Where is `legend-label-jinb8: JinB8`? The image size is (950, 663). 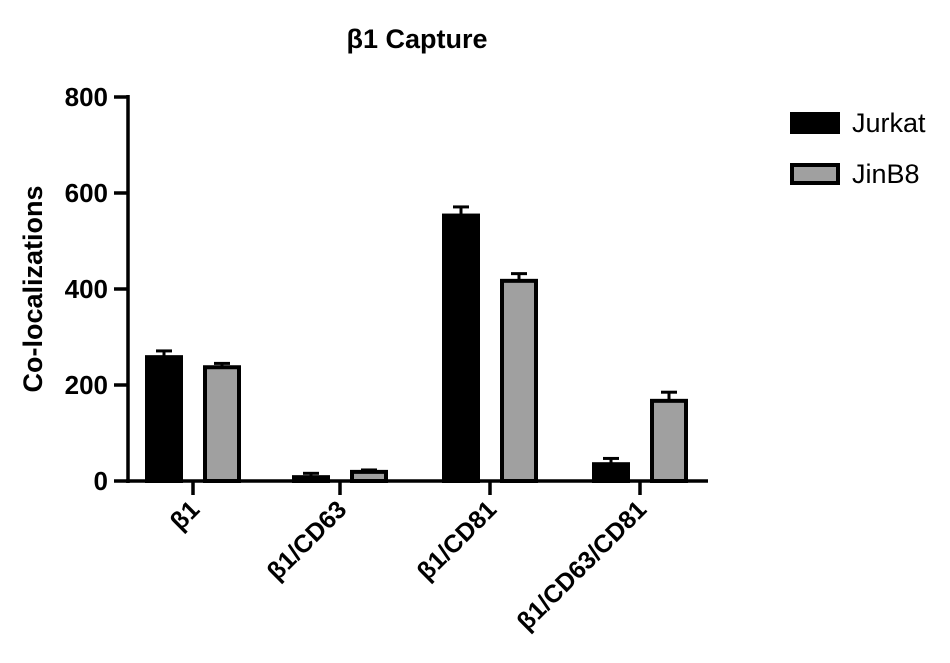
legend-label-jinb8: JinB8 is located at coordinates (886, 174).